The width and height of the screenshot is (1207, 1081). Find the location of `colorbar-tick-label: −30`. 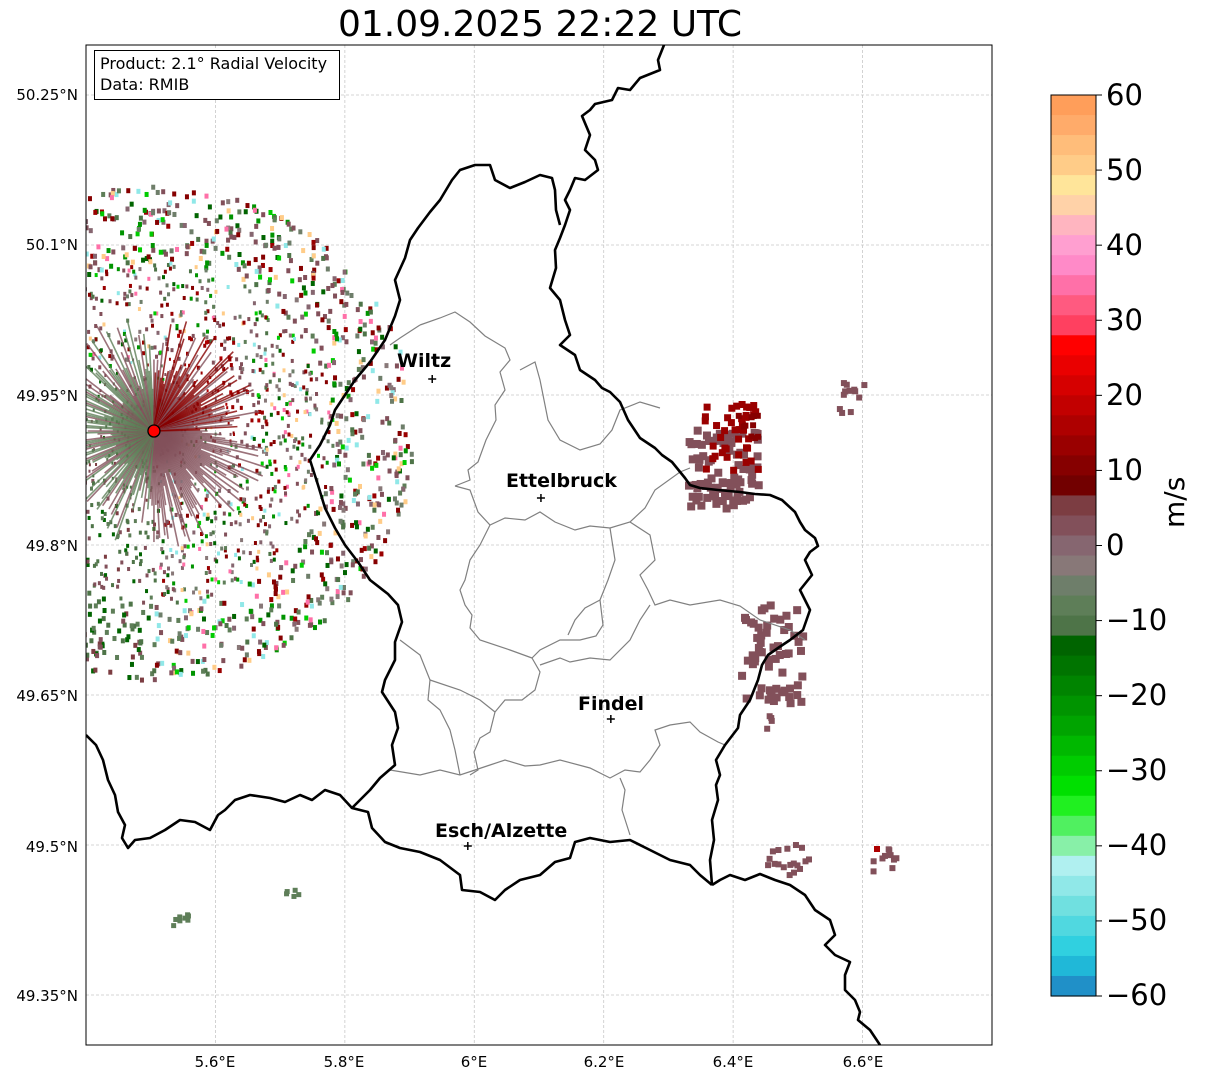

colorbar-tick-label: −30 is located at coordinates (1137, 770).